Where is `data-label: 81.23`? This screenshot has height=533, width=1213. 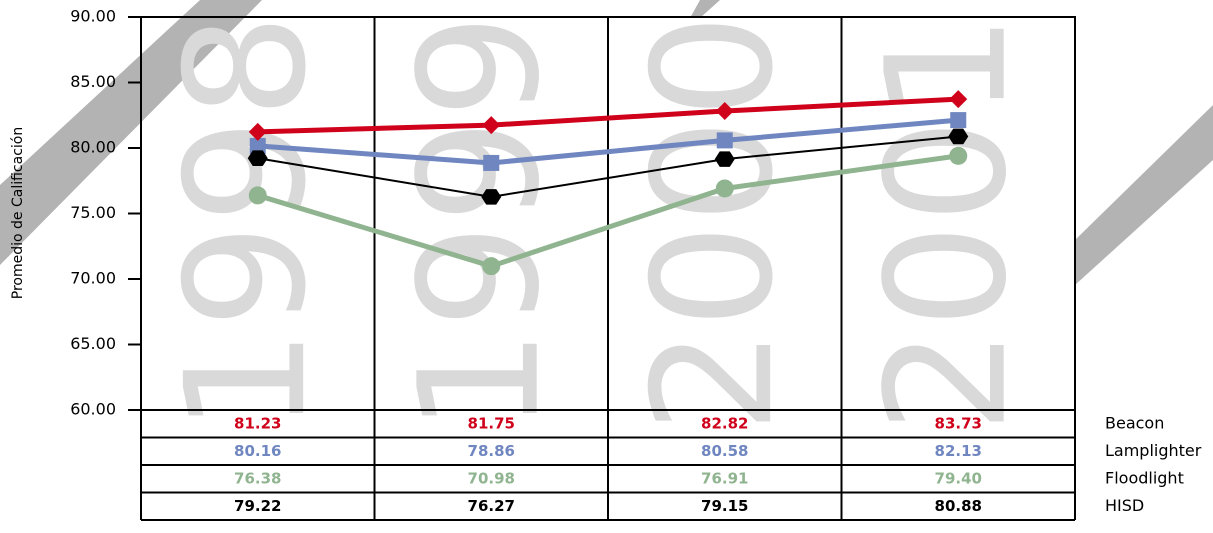 data-label: 81.23 is located at coordinates (257, 423).